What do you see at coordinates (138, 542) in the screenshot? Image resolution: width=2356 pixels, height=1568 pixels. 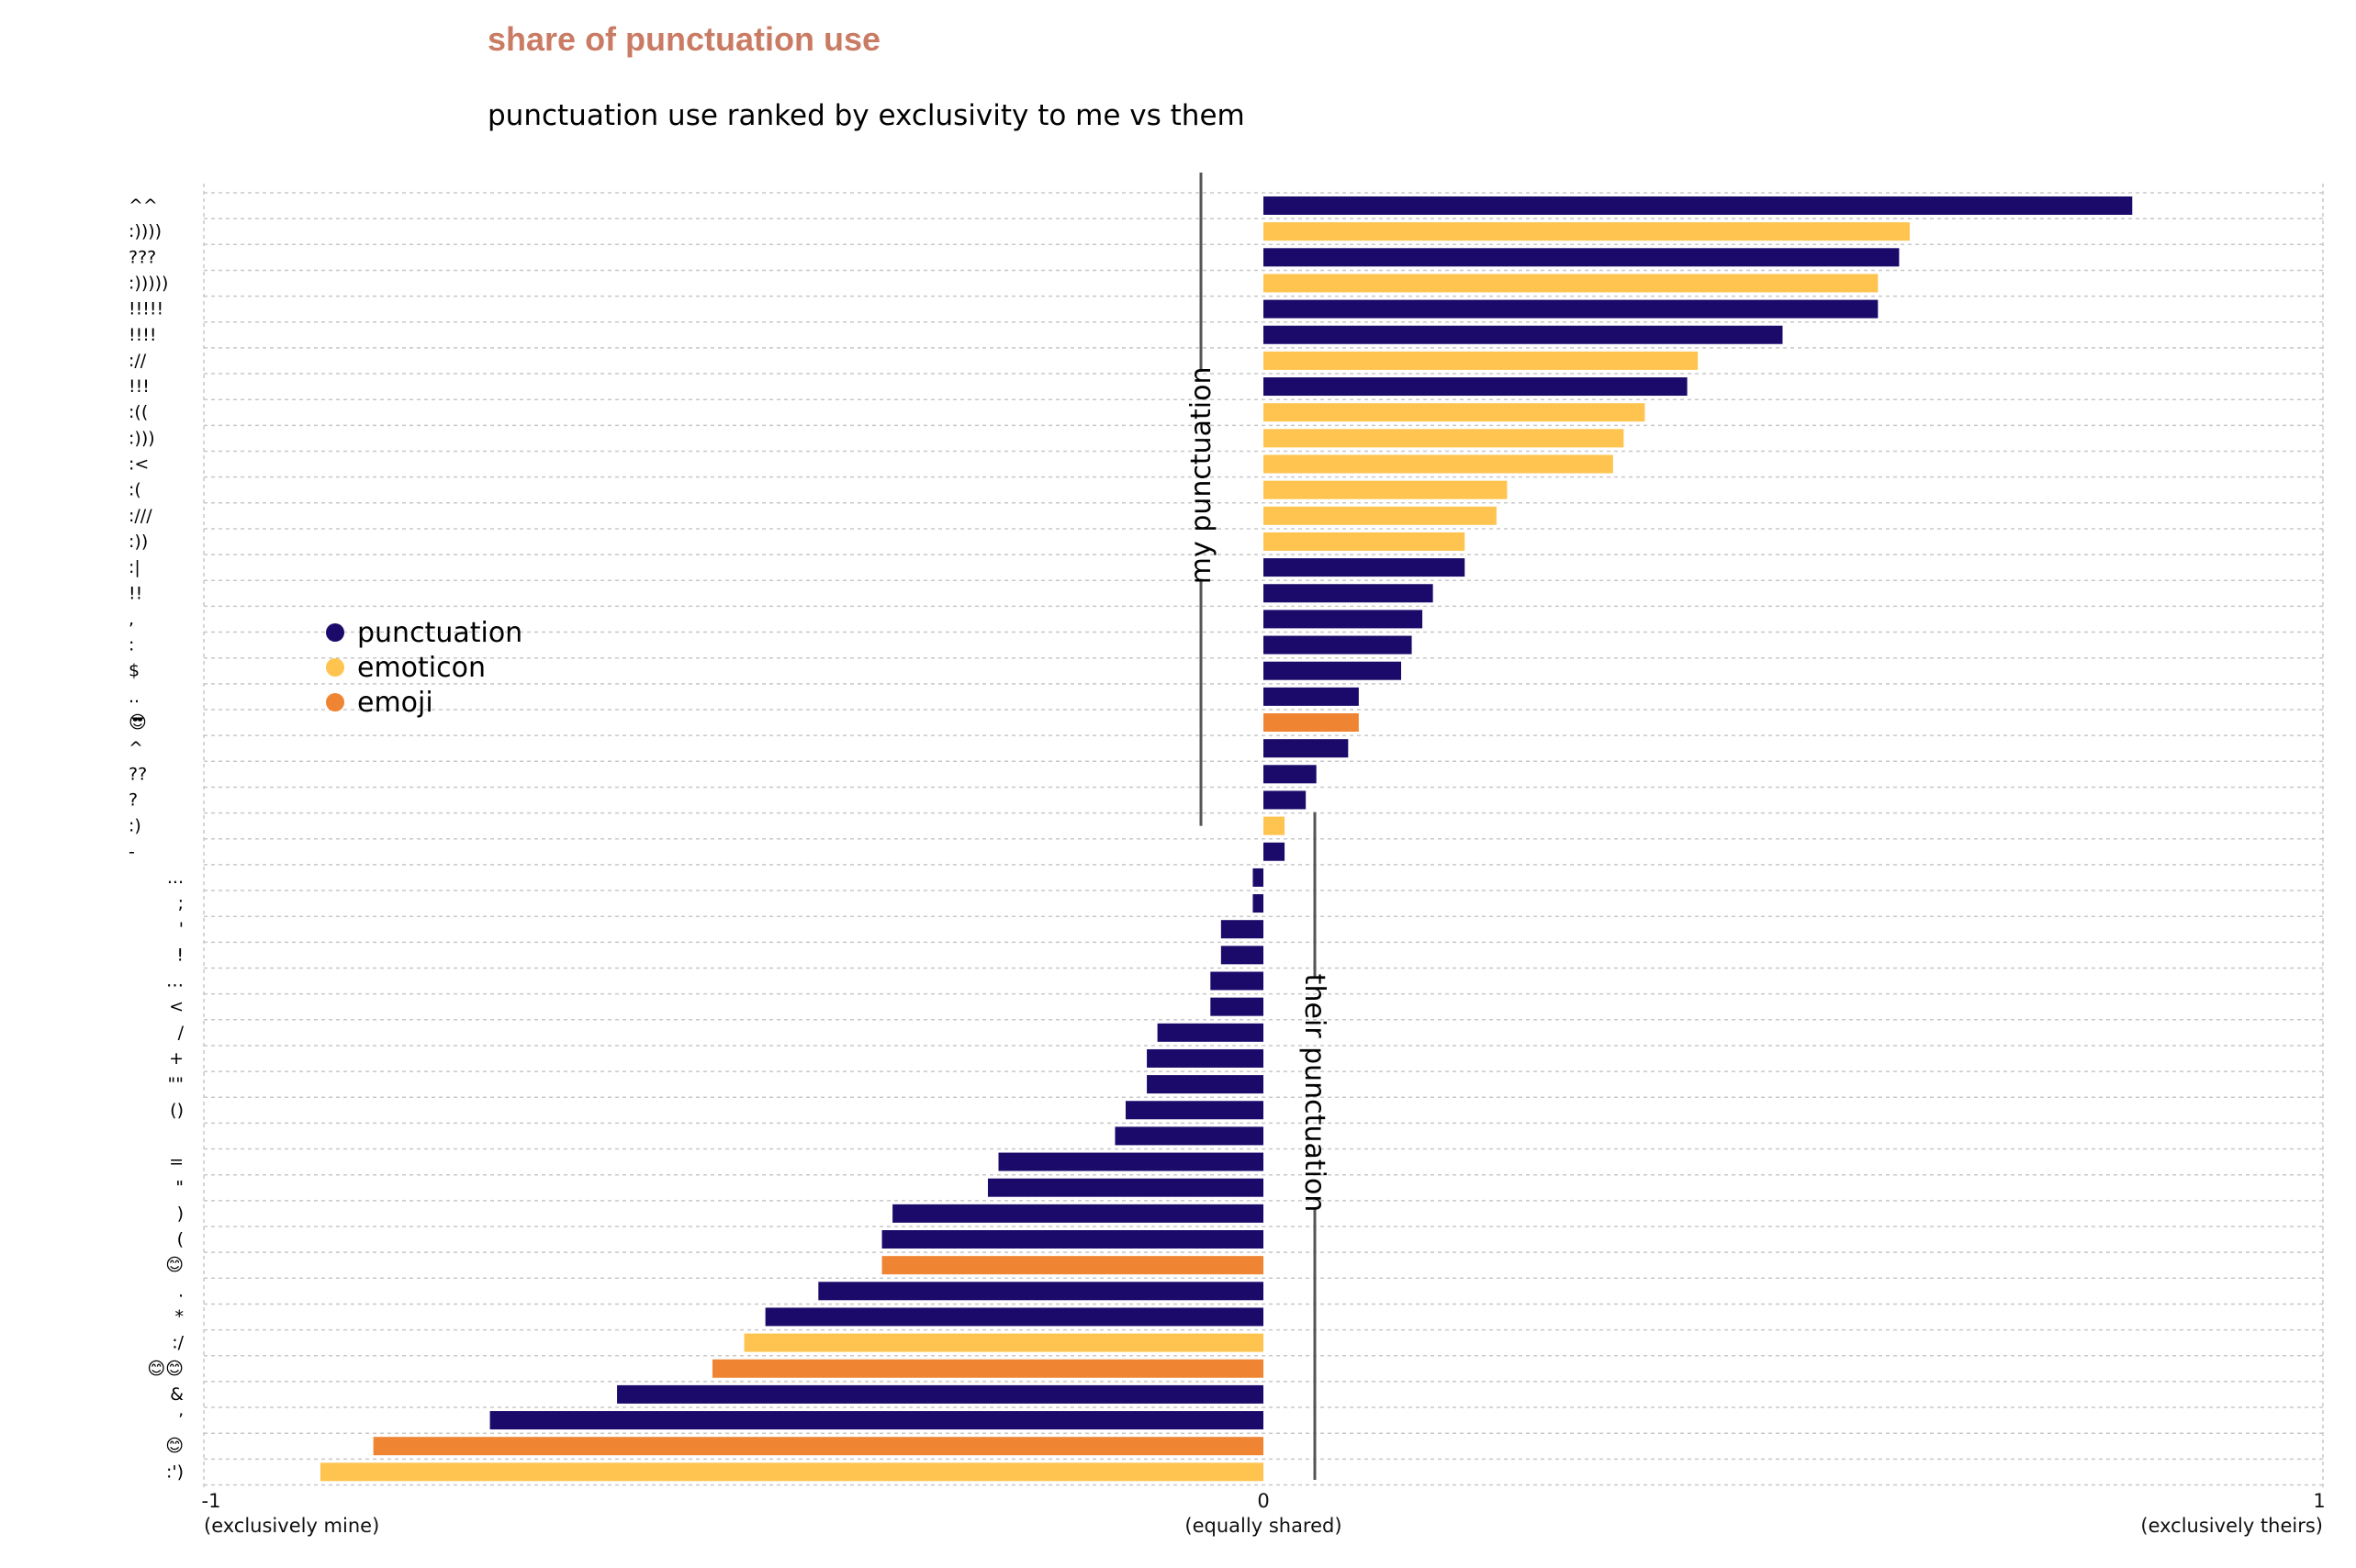 I see `category-label: :))` at bounding box center [138, 542].